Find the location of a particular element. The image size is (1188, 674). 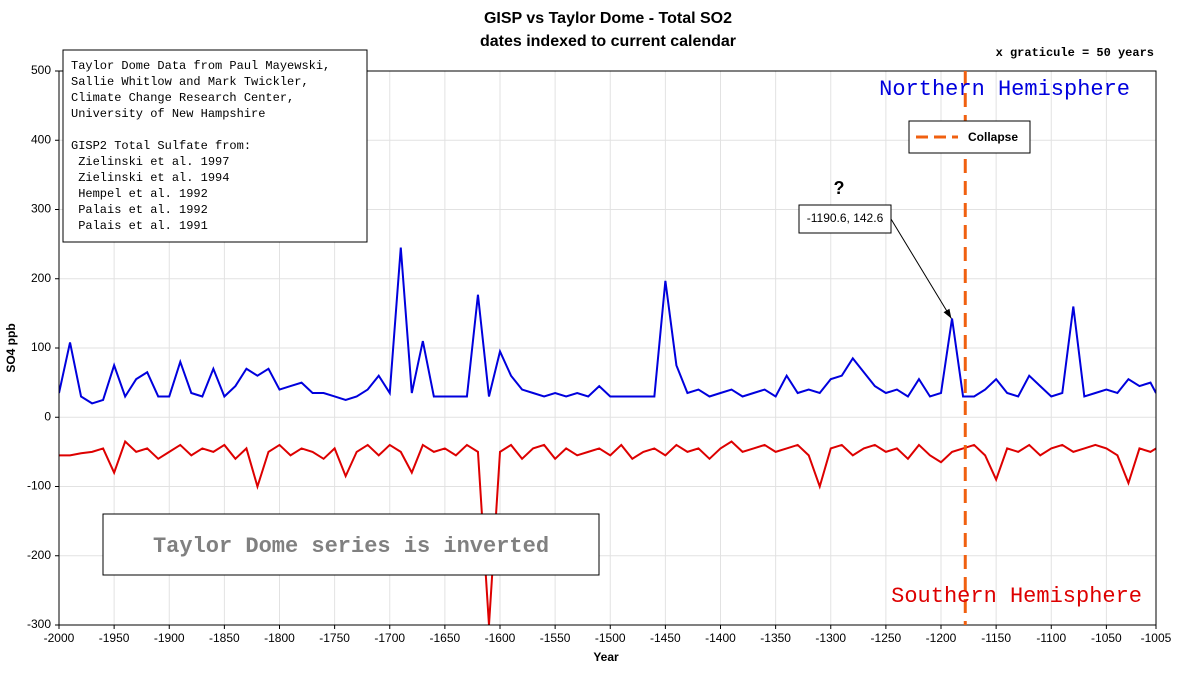

callout-question: ? is located at coordinates (839, 188).